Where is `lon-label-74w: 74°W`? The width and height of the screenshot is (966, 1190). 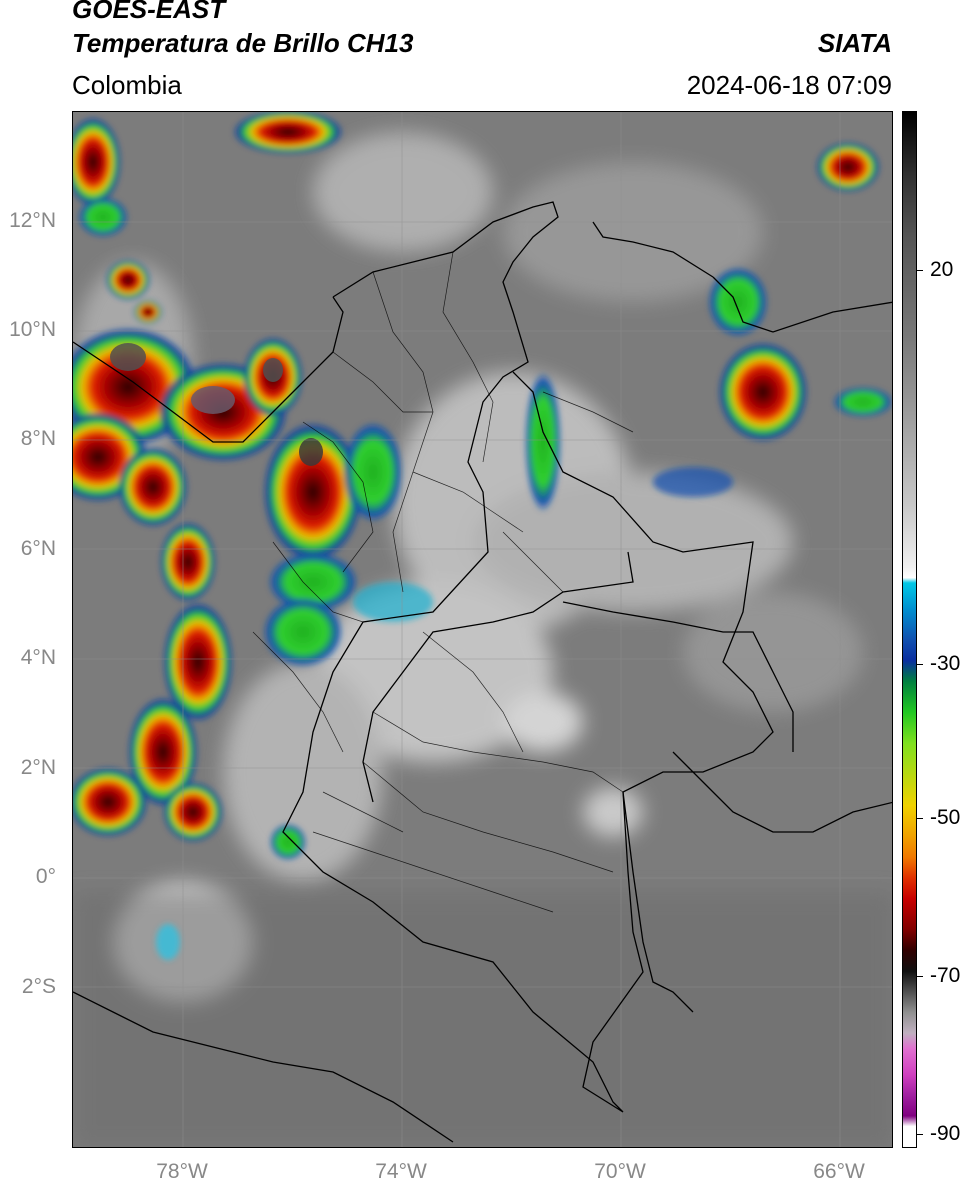 lon-label-74w: 74°W is located at coordinates (401, 1171).